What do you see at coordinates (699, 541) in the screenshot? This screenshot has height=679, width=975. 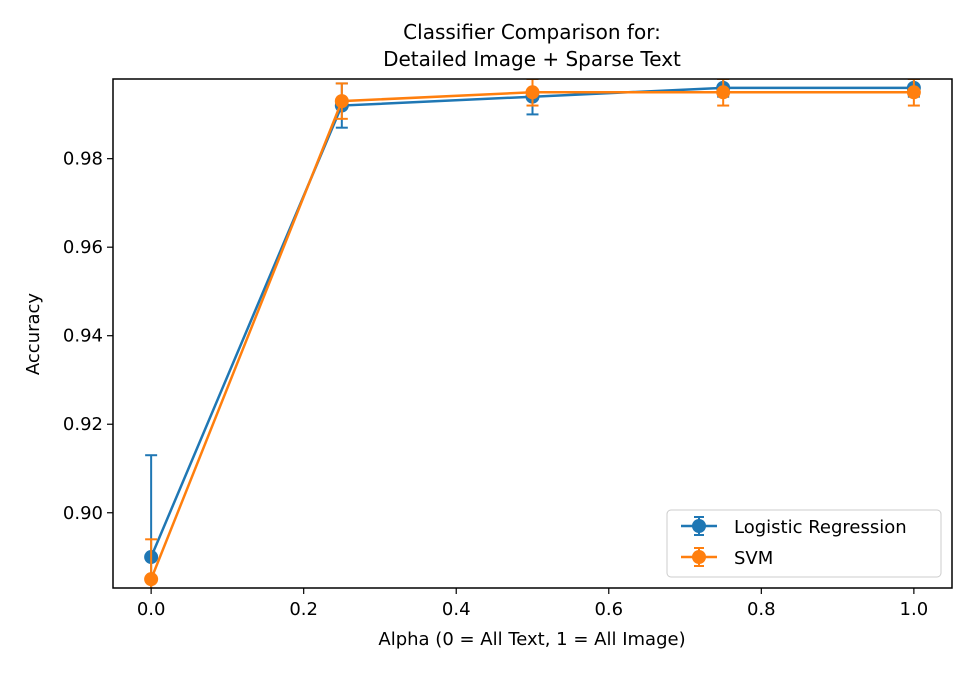 I see `legend-swatches` at bounding box center [699, 541].